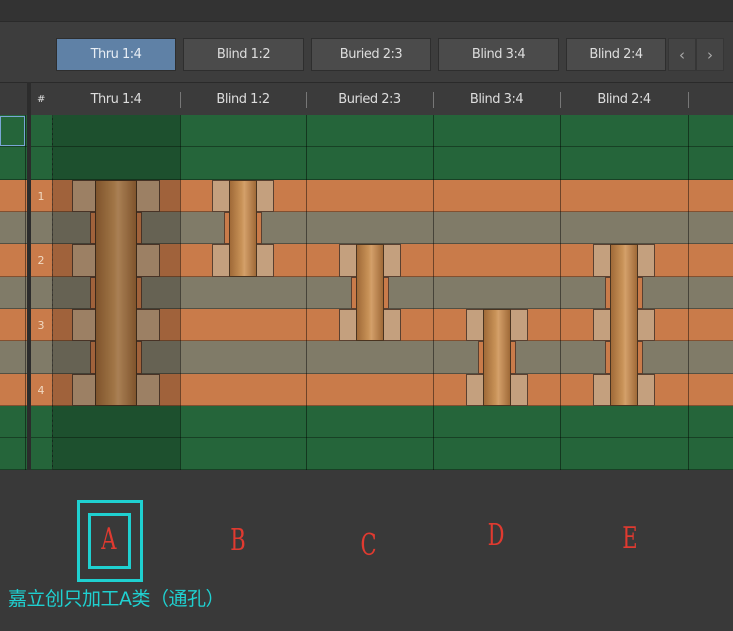  What do you see at coordinates (41, 260) in the screenshot?
I see `layer-number: 2` at bounding box center [41, 260].